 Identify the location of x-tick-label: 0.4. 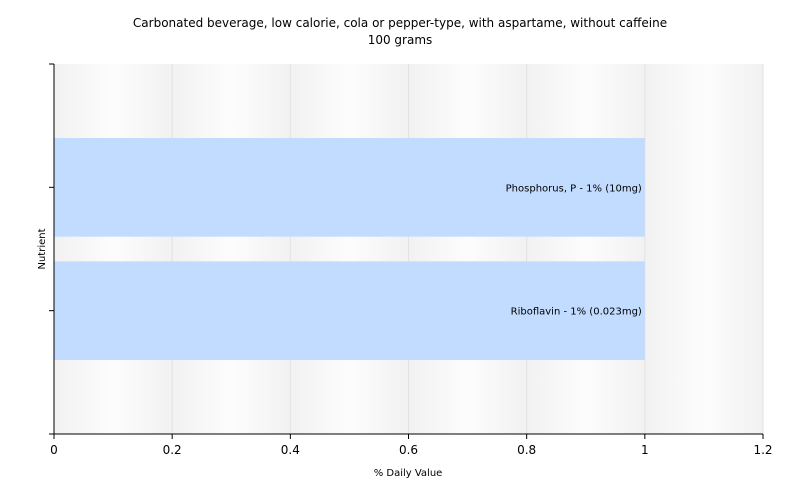
(290, 450).